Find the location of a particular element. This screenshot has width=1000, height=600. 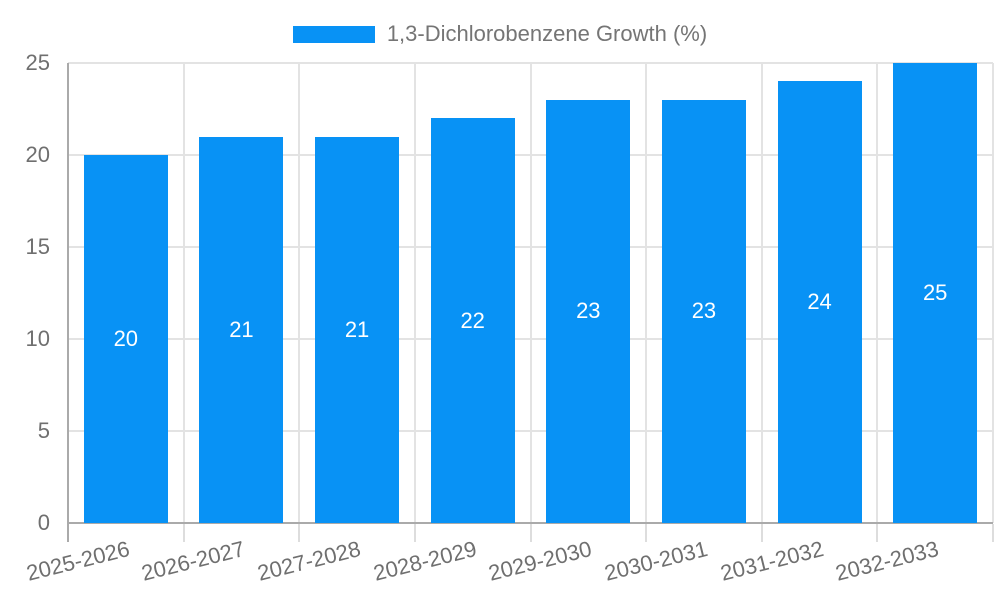

bar-2027-2028 is located at coordinates (357, 329).